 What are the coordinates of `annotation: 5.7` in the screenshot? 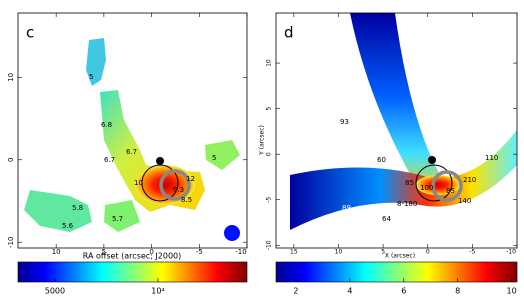 It's located at (117, 219).